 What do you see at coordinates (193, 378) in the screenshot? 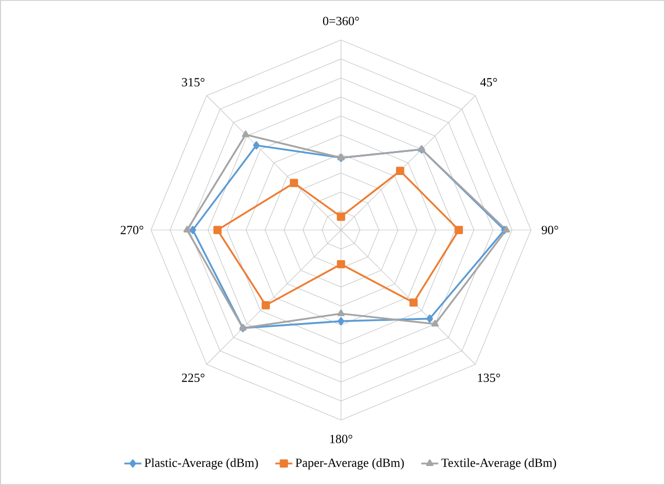
I see `spoke-label: 225°` at bounding box center [193, 378].